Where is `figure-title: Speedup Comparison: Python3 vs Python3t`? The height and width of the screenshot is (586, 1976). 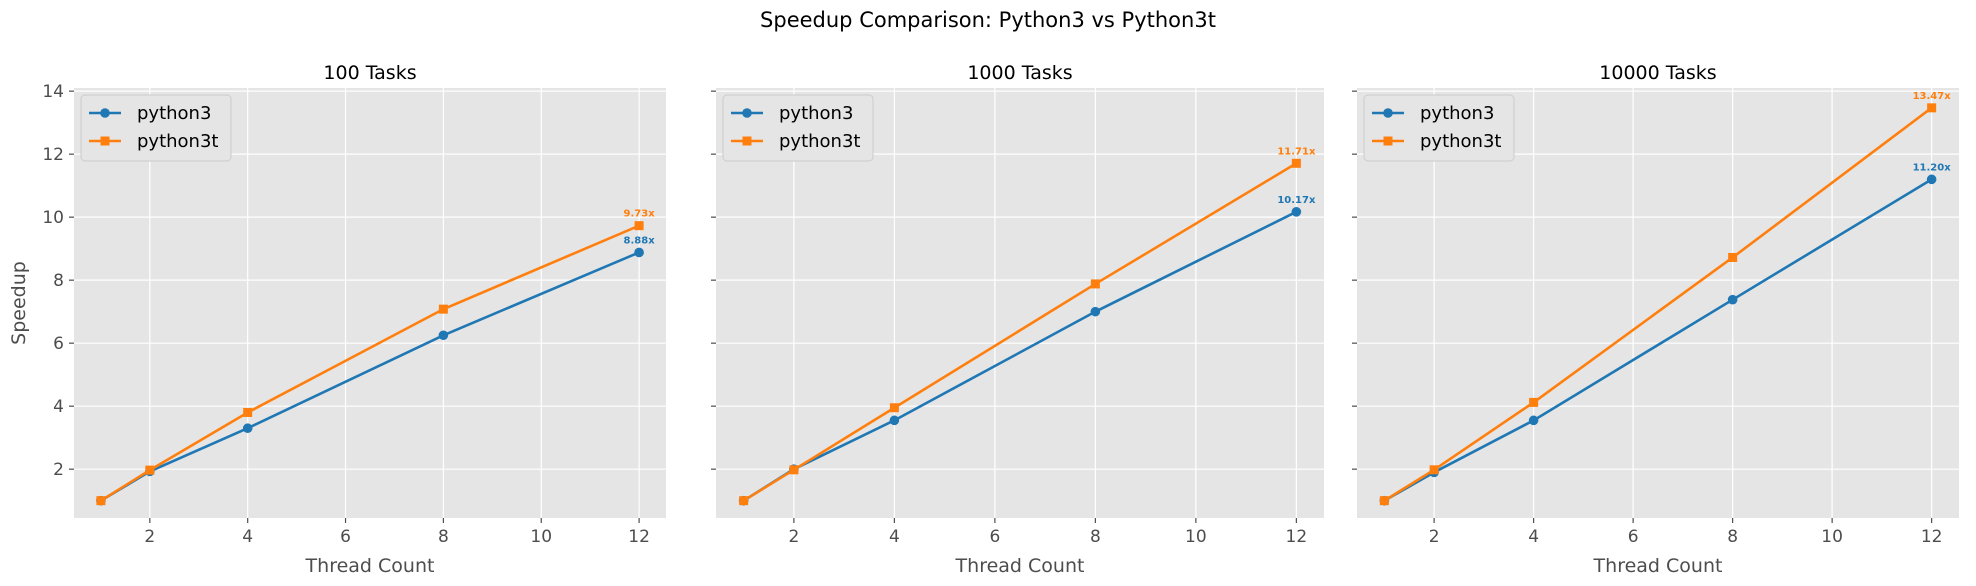
figure-title: Speedup Comparison: Python3 vs Python3t is located at coordinates (988, 20).